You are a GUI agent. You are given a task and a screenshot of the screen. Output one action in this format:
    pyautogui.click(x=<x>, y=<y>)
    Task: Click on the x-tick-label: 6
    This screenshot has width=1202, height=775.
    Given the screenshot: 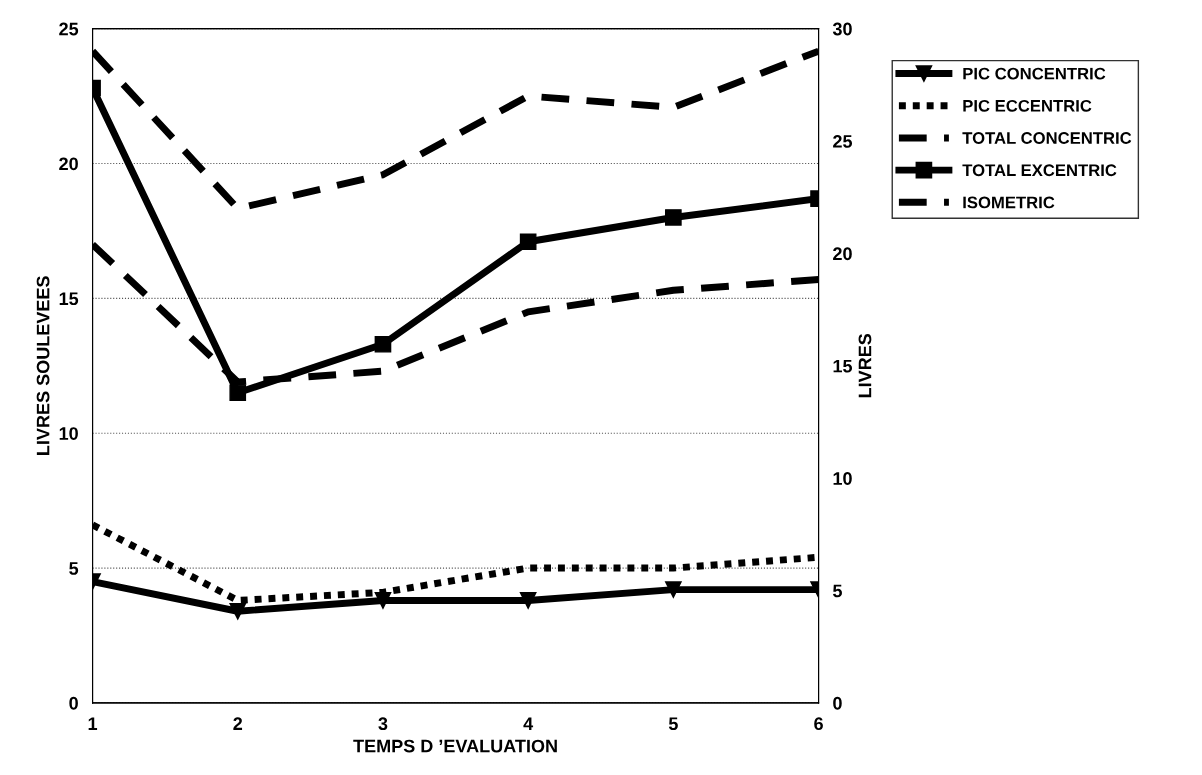 What is the action you would take?
    pyautogui.click(x=818, y=724)
    